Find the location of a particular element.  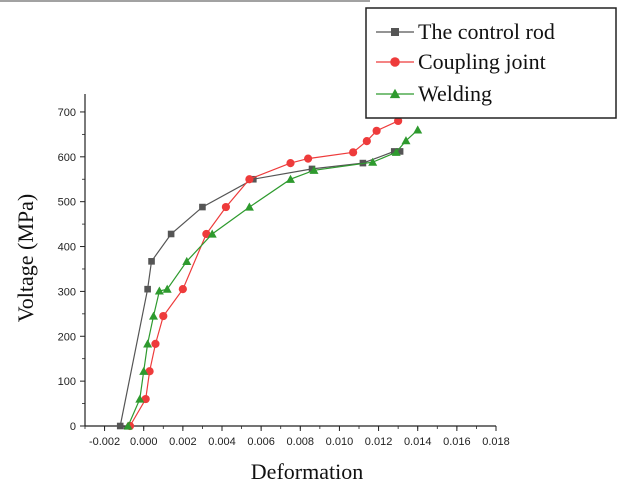

y-tick-label: 500 is located at coordinates (67, 203).